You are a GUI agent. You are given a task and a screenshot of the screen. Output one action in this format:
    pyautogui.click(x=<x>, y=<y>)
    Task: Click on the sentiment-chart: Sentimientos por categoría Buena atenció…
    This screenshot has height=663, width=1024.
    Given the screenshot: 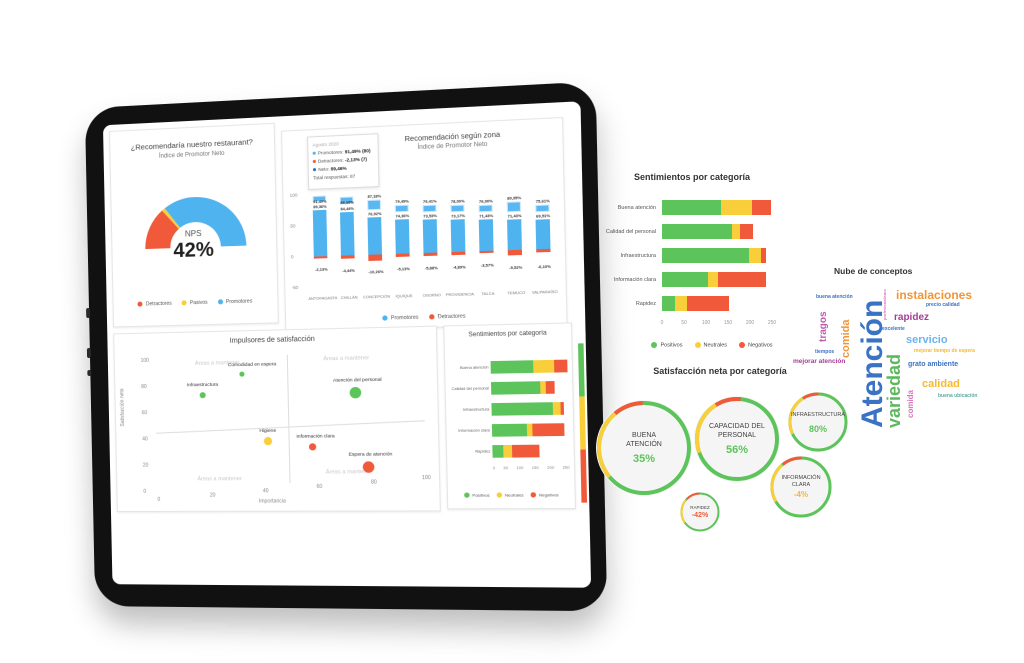 What is the action you would take?
    pyautogui.click(x=692, y=263)
    